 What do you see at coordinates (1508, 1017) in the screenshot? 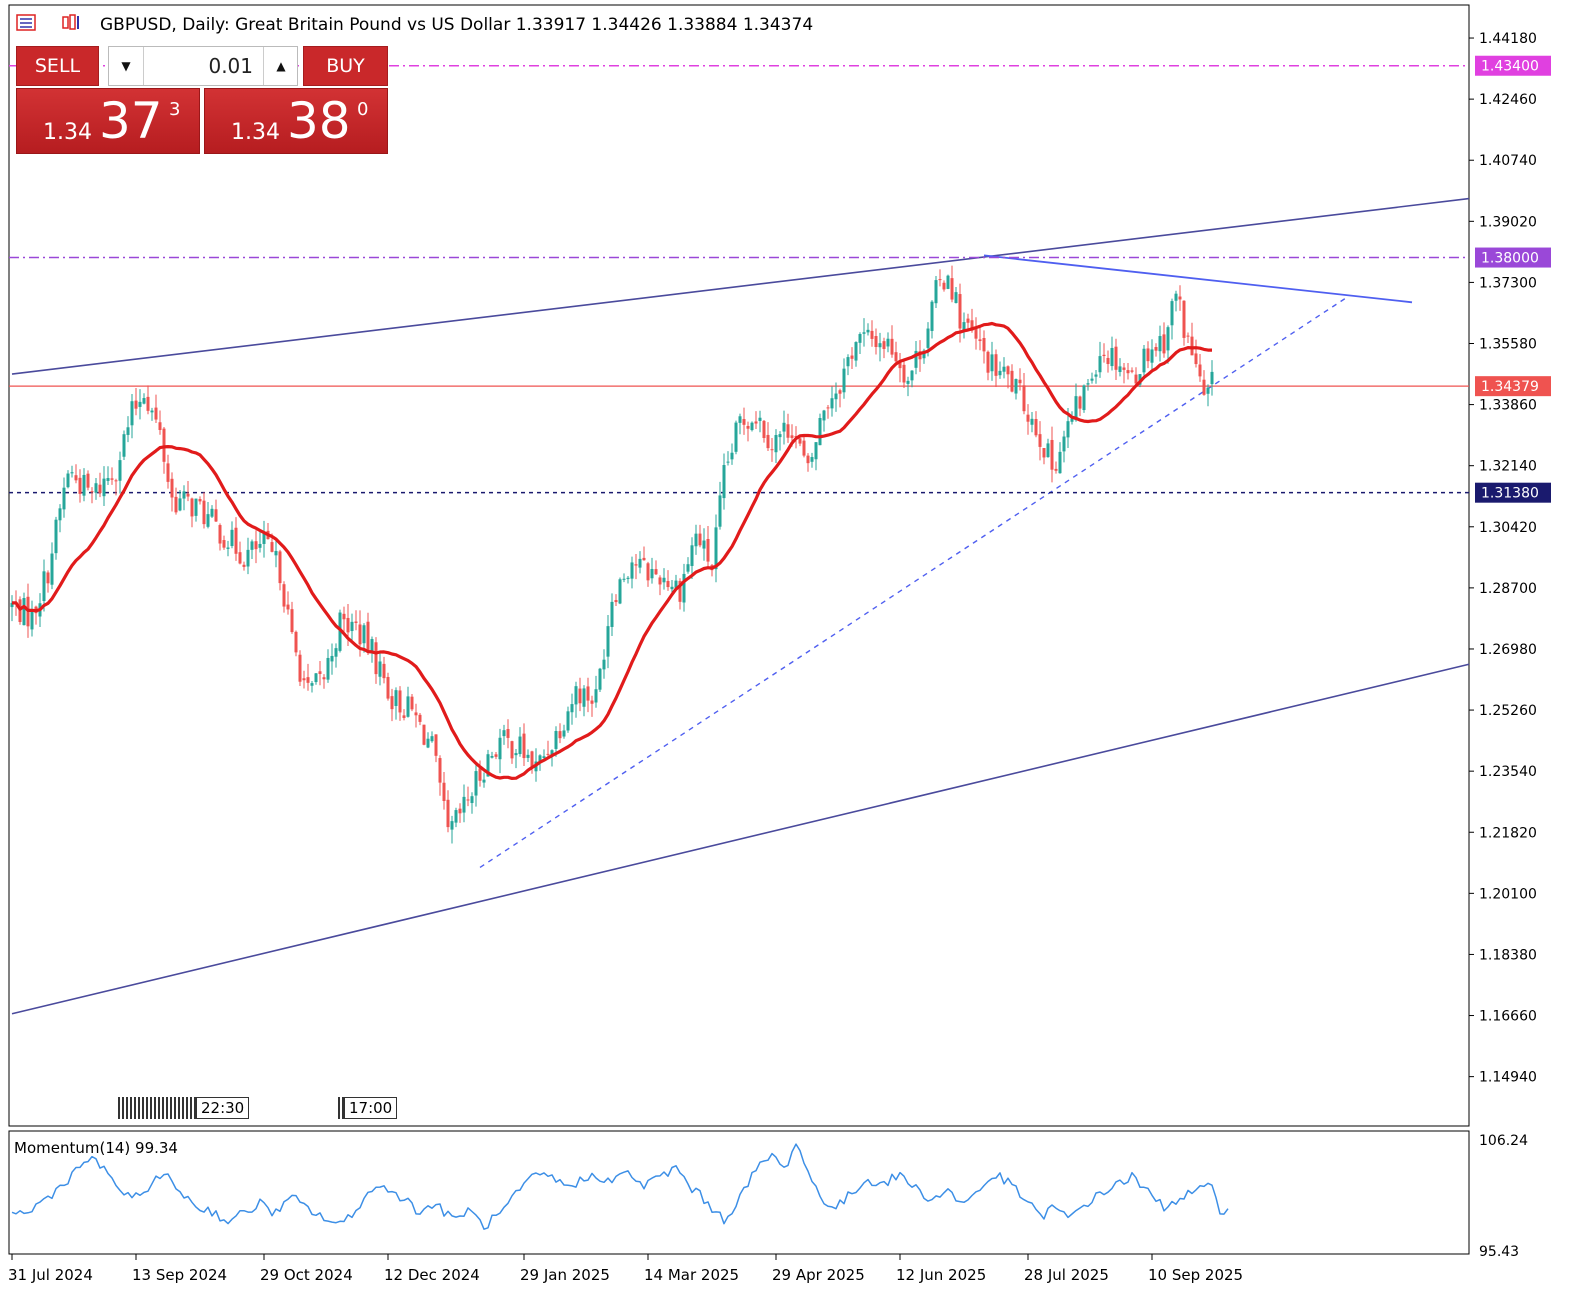
I see `y-tick-label: 1.16660` at bounding box center [1508, 1017].